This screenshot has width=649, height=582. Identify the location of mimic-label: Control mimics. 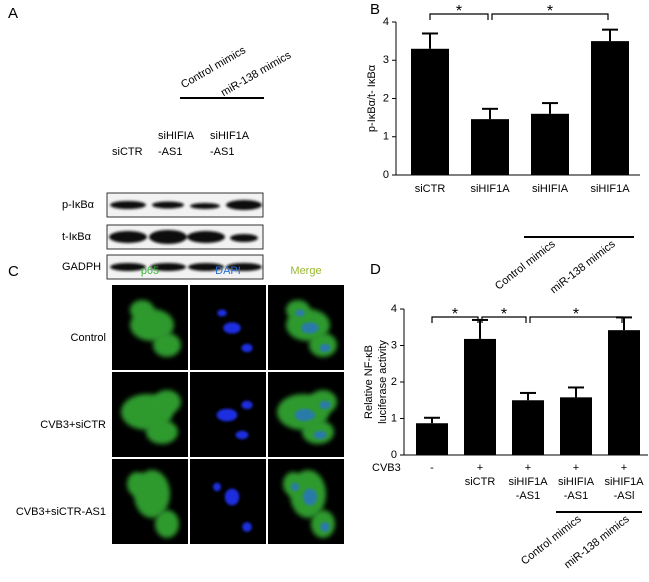
(525, 265).